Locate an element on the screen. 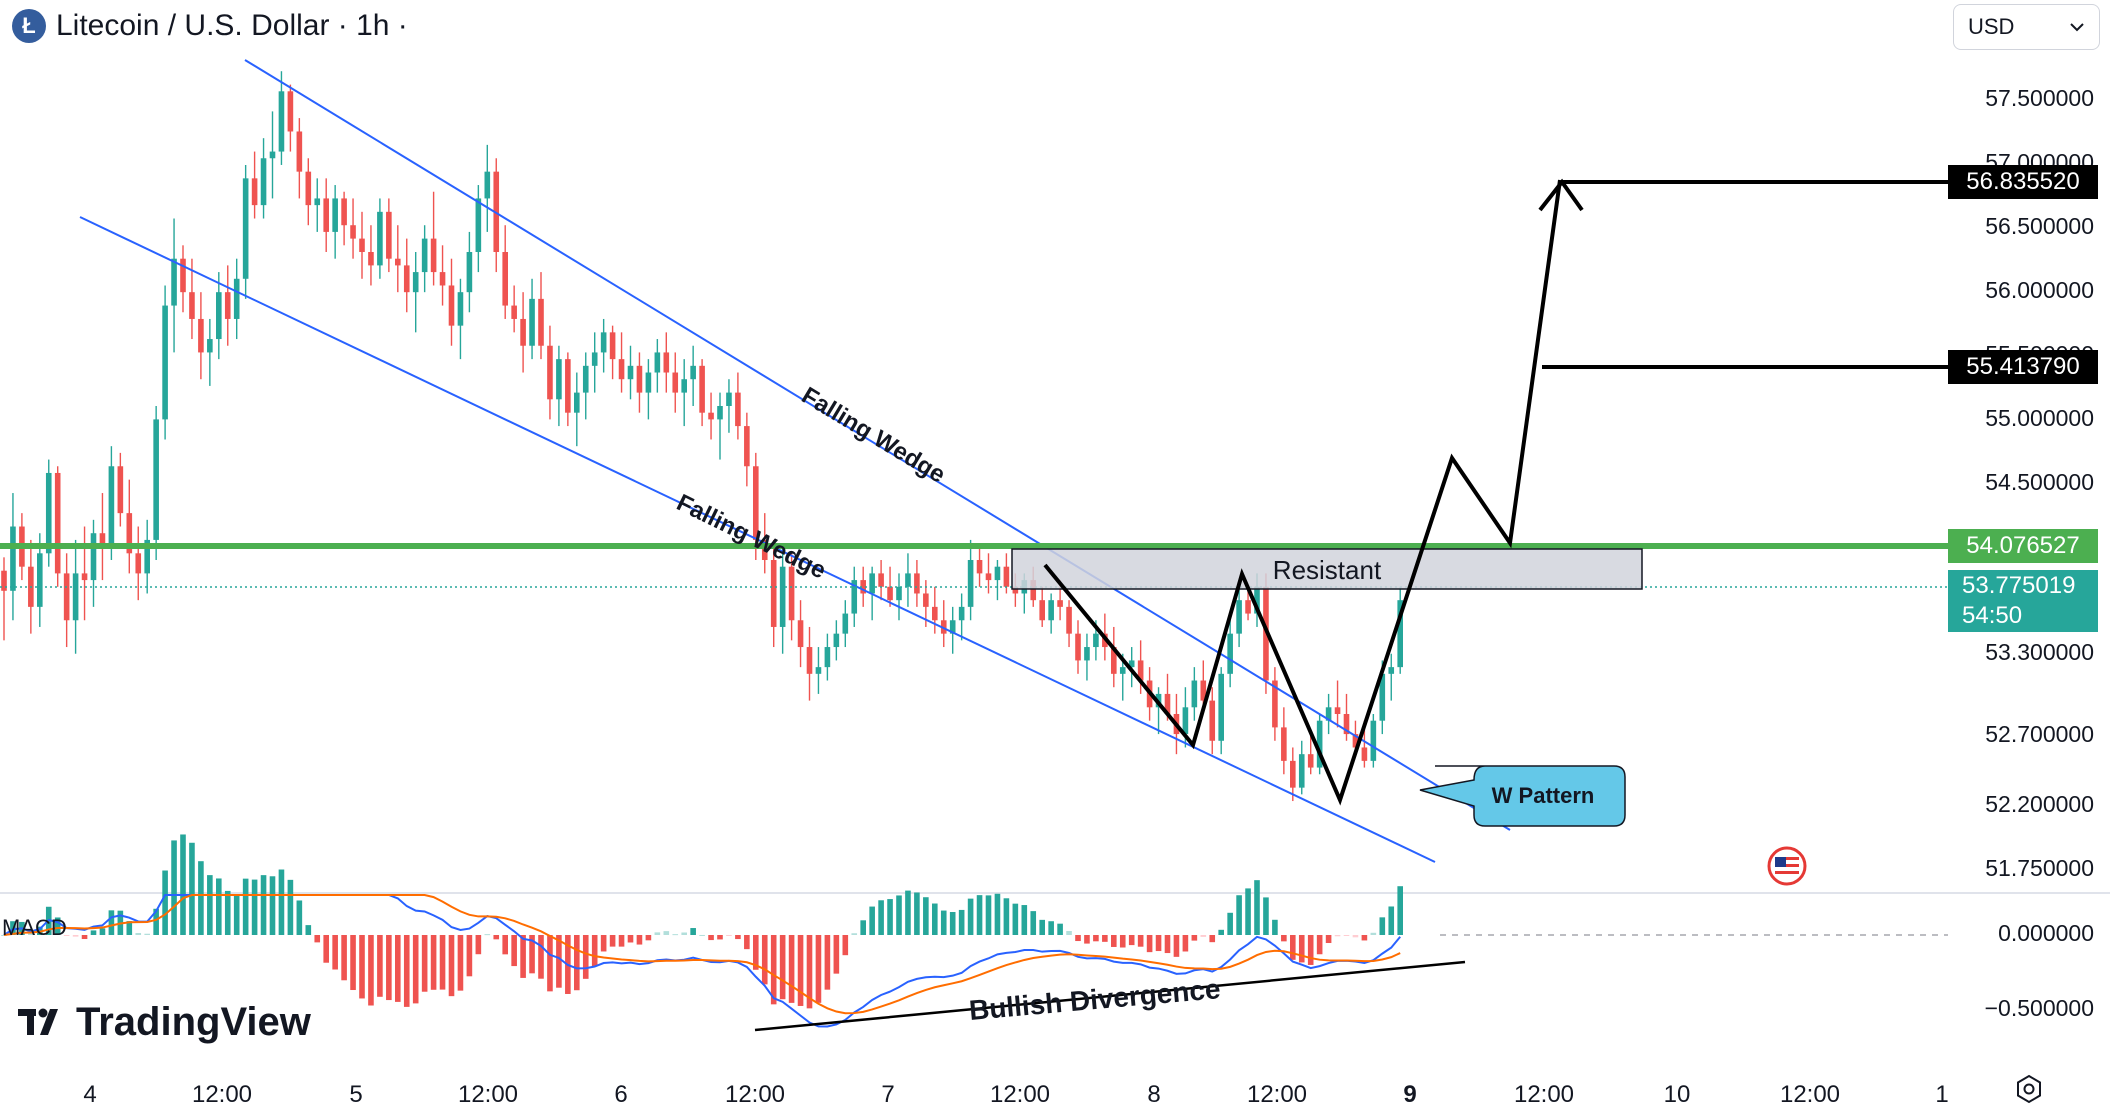  w-pattern-callout is located at coordinates (1522, 796).